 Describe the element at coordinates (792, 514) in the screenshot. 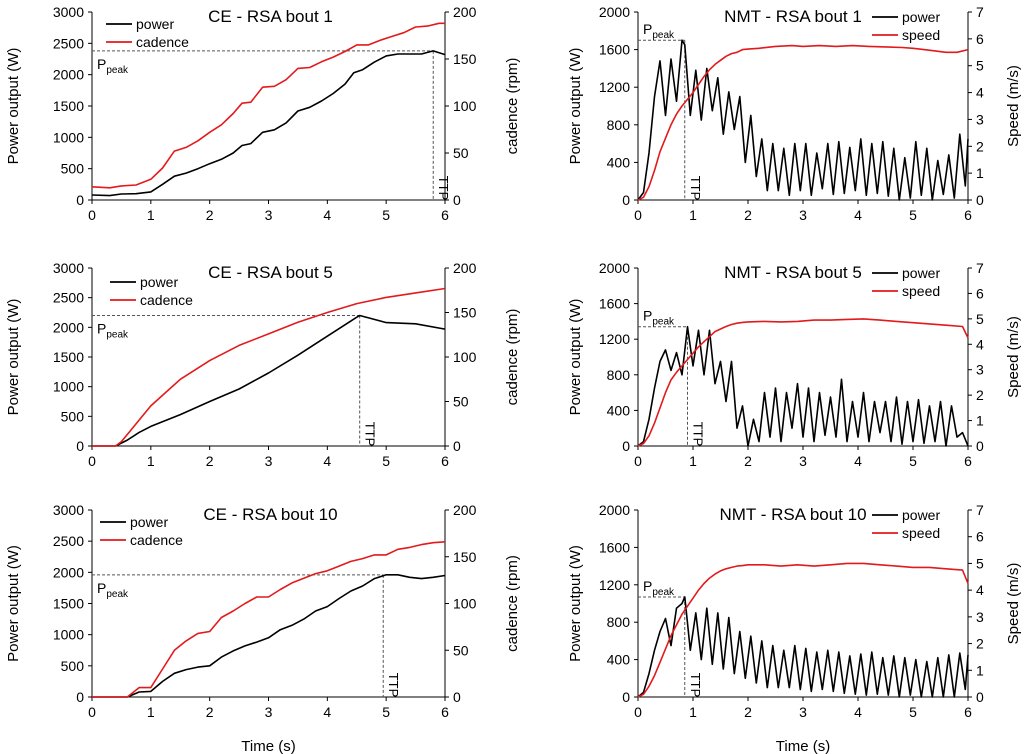

I see `chart-title: NMT - RSA bout 10` at that location.